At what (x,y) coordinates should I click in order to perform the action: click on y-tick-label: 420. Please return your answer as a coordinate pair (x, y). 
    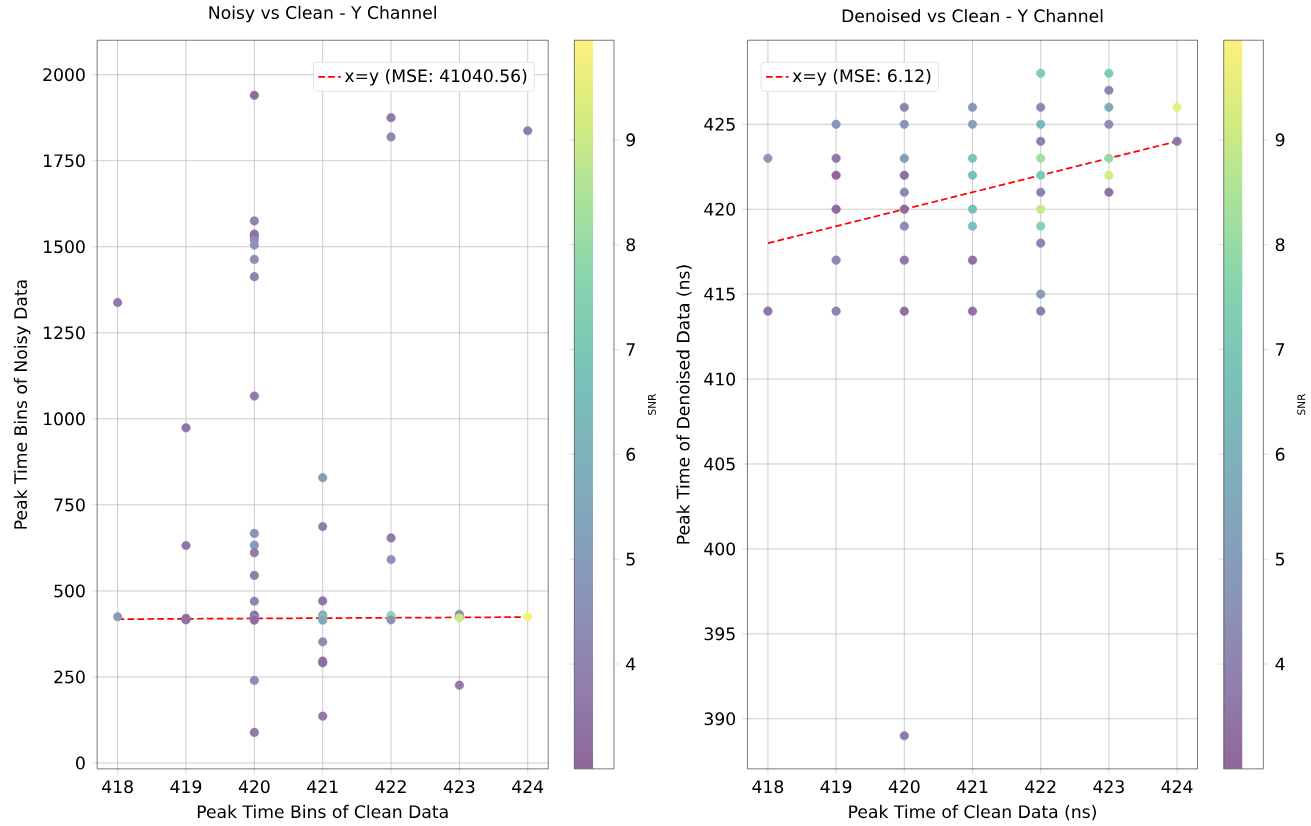
    Looking at the image, I should click on (720, 209).